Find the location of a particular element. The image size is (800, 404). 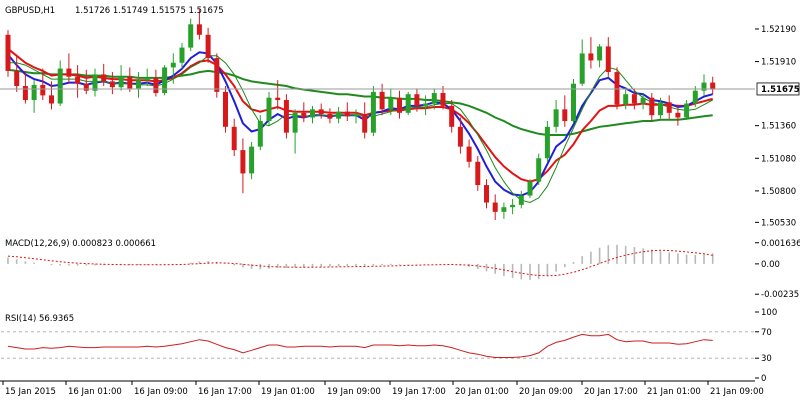

rsi-line is located at coordinates (360, 345).